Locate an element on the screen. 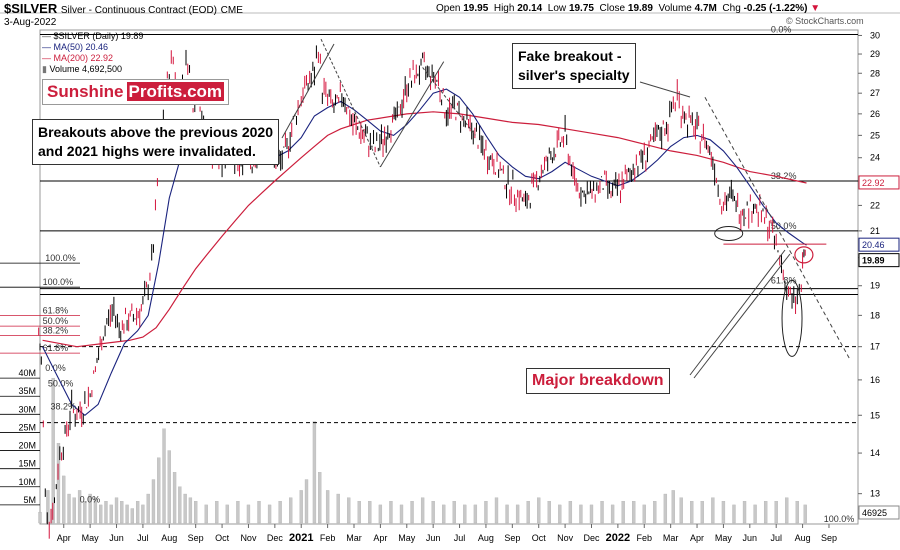  y-tick-label: 15 is located at coordinates (875, 415).